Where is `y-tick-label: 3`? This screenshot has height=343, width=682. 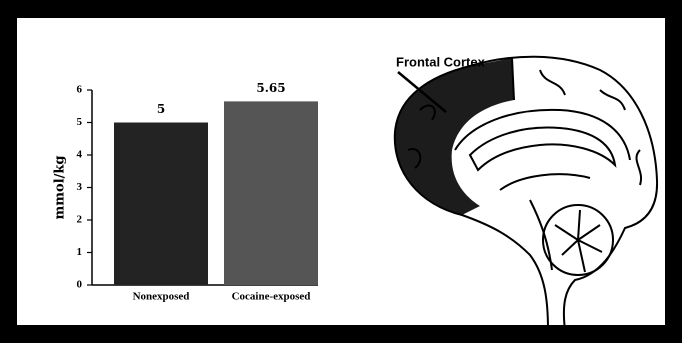 y-tick-label: 3 is located at coordinates (80, 187).